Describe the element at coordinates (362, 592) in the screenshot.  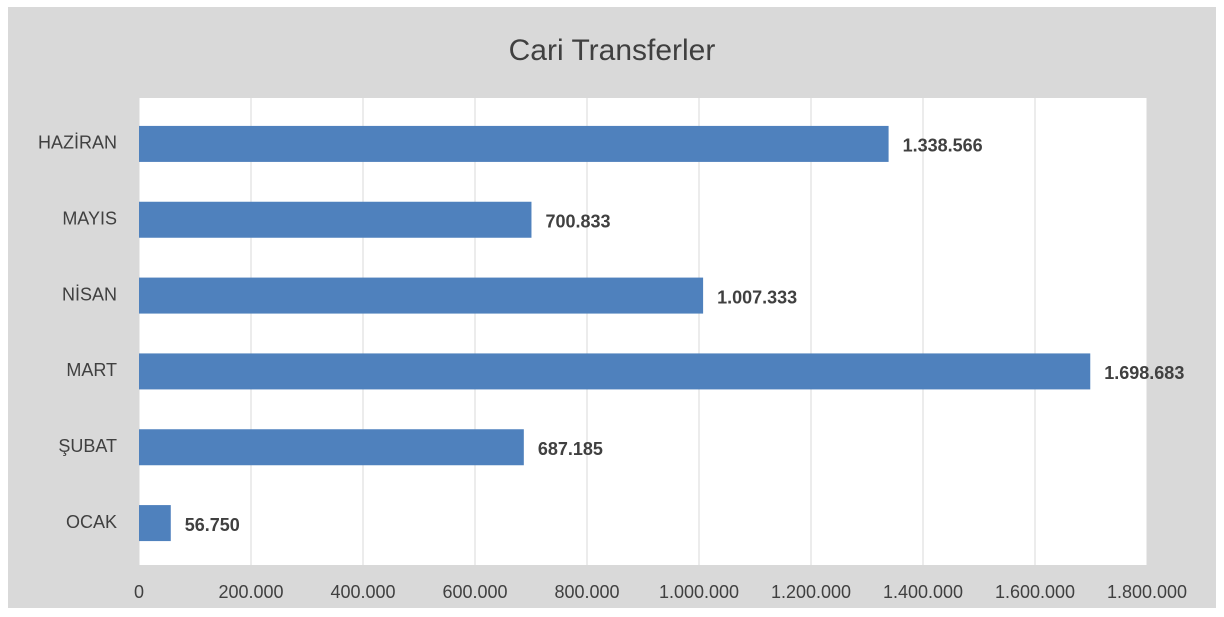
I see `x-tick-label: 400.000` at that location.